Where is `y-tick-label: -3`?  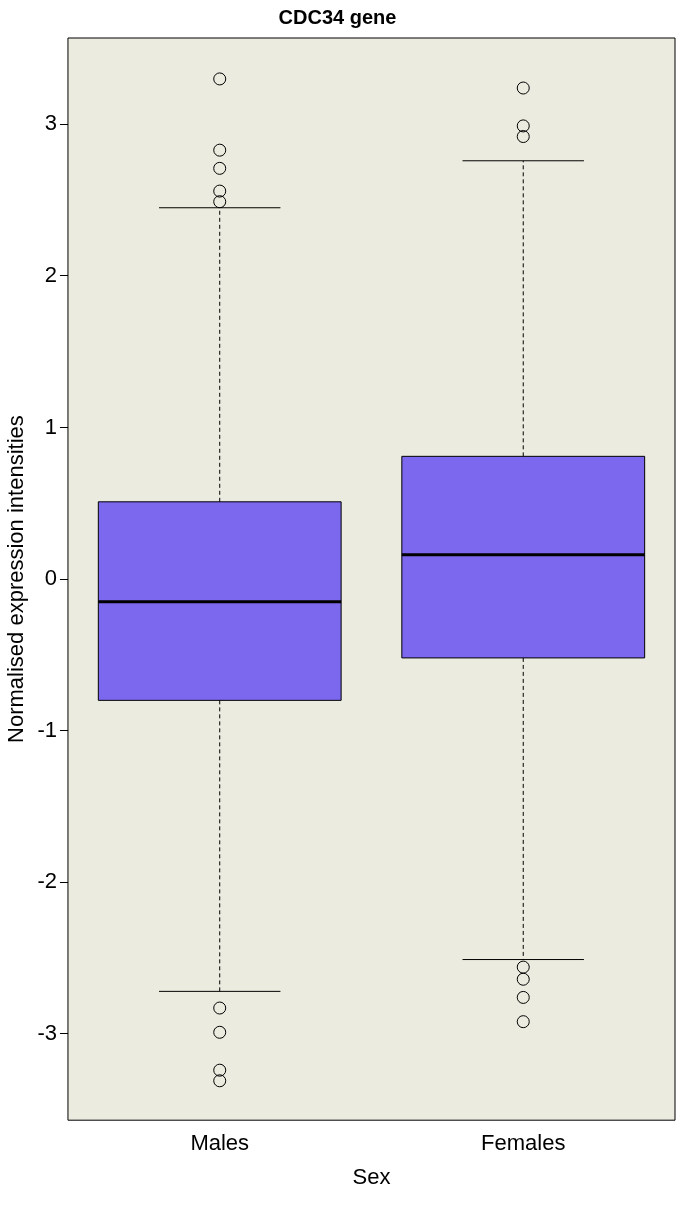 y-tick-label: -3 is located at coordinates (47, 1032).